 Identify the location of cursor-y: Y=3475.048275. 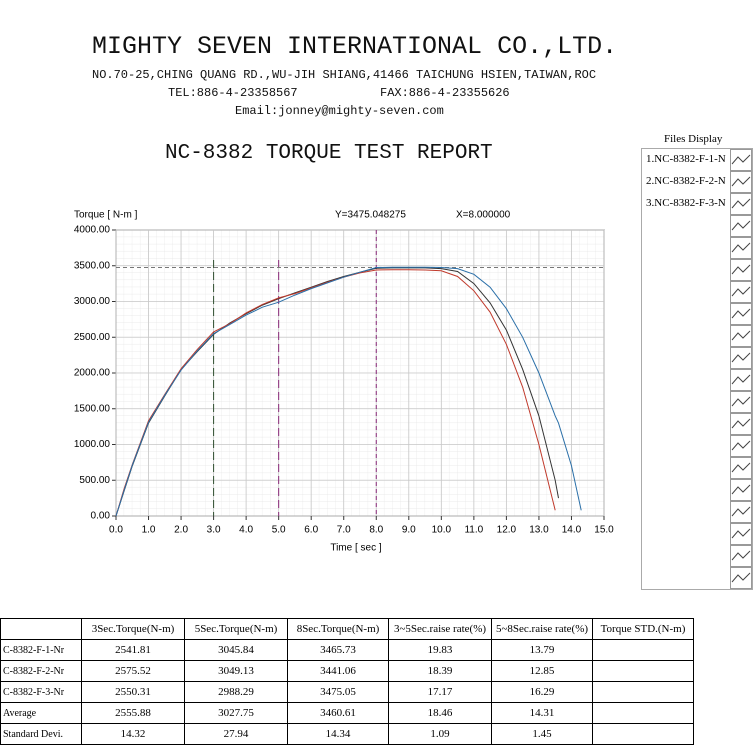
(370, 215).